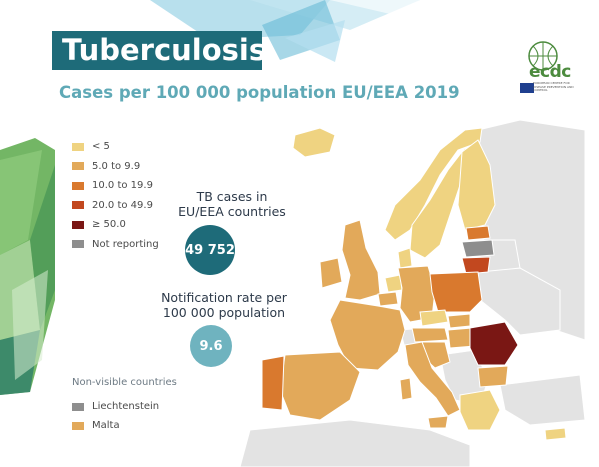 Image resolution: width=599 pixels, height=467 pixels. I want to click on country-estonia, so click(478, 233).